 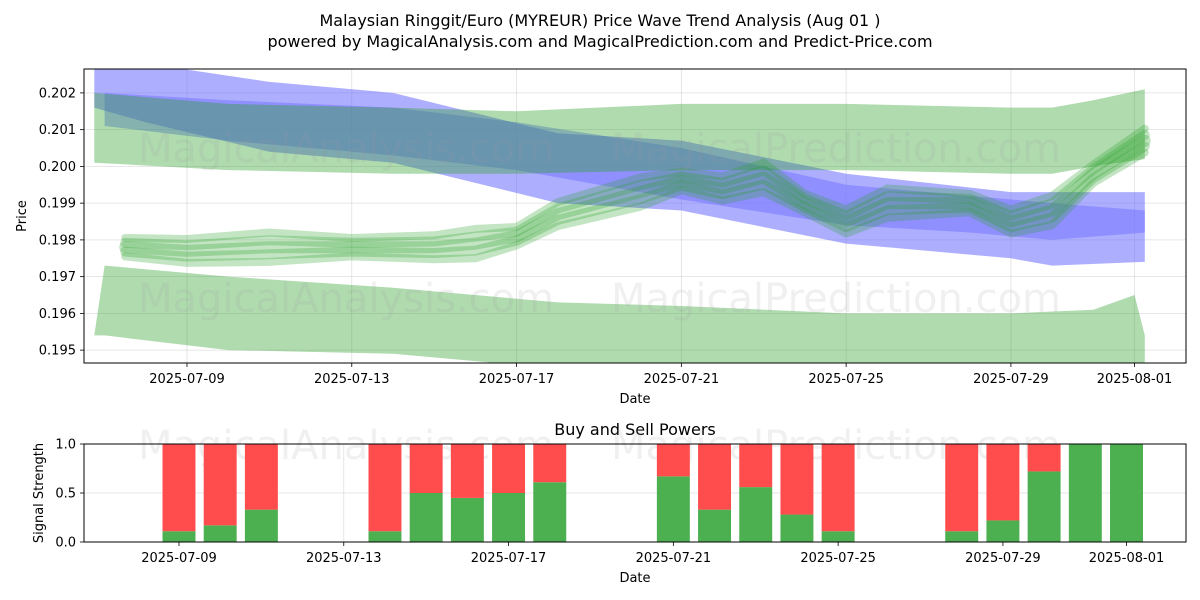 What do you see at coordinates (509, 558) in the screenshot?
I see `signal-x-tick-label: 2025-07-17` at bounding box center [509, 558].